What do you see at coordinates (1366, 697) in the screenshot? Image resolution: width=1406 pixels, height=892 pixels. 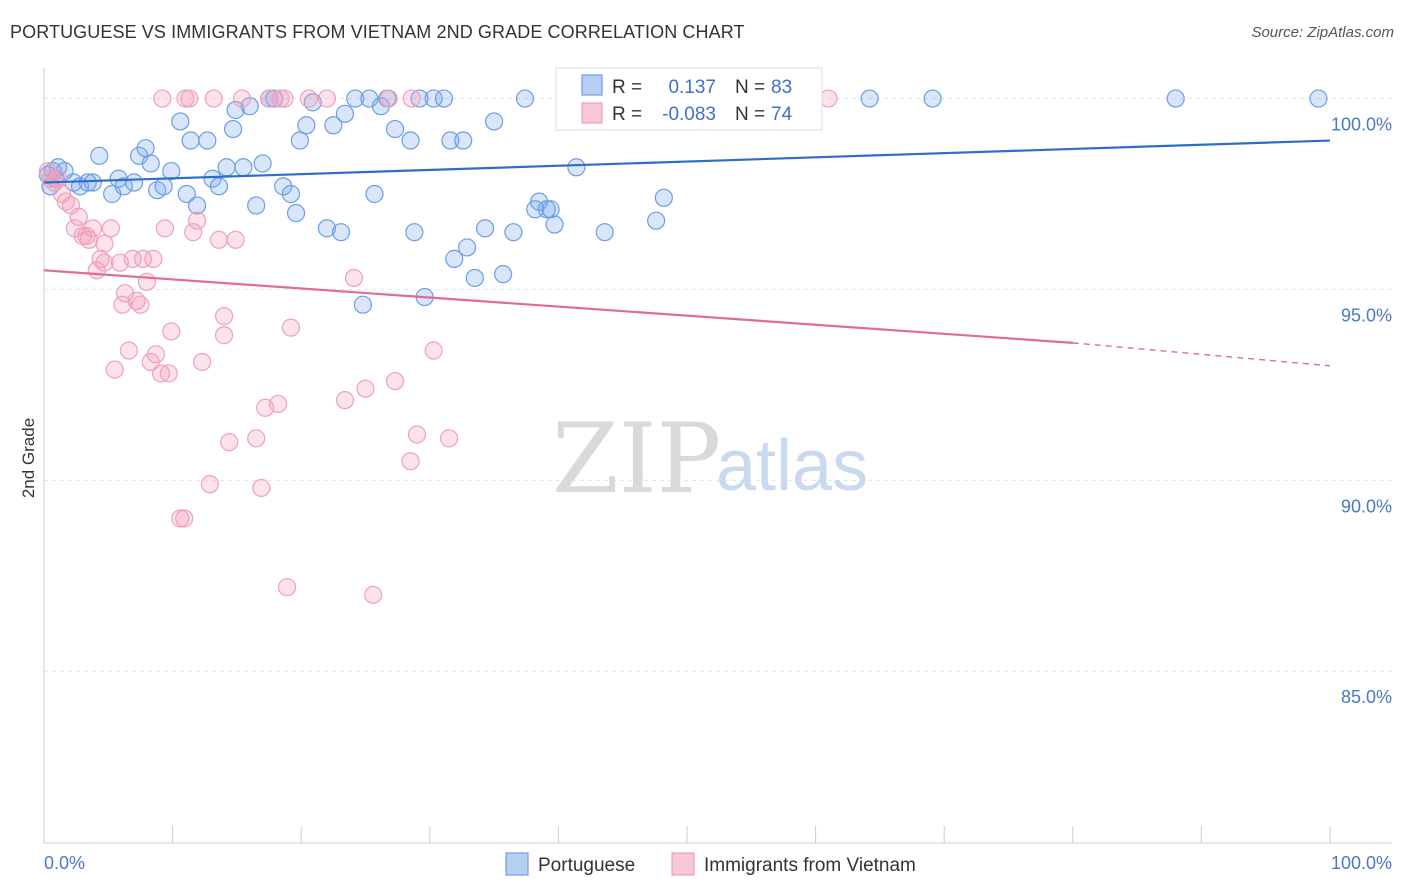 I see `y-tick-label: 85.0%` at bounding box center [1366, 697].